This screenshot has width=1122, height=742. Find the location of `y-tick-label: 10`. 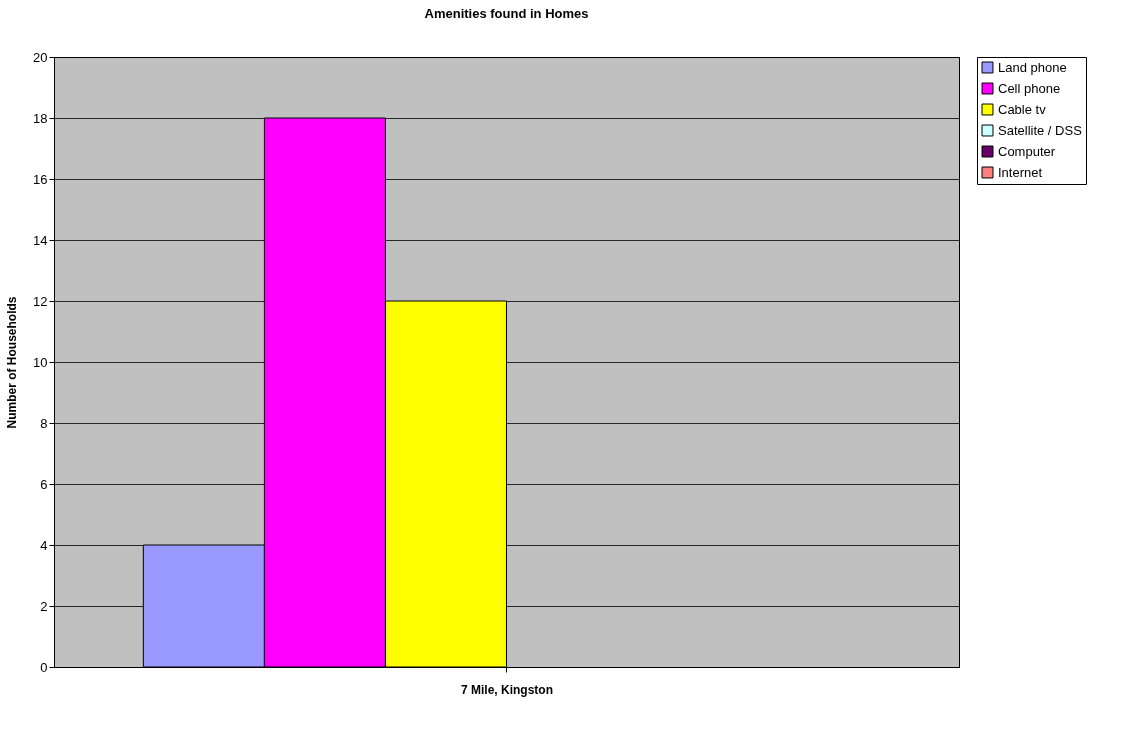

y-tick-label: 10 is located at coordinates (40, 362).